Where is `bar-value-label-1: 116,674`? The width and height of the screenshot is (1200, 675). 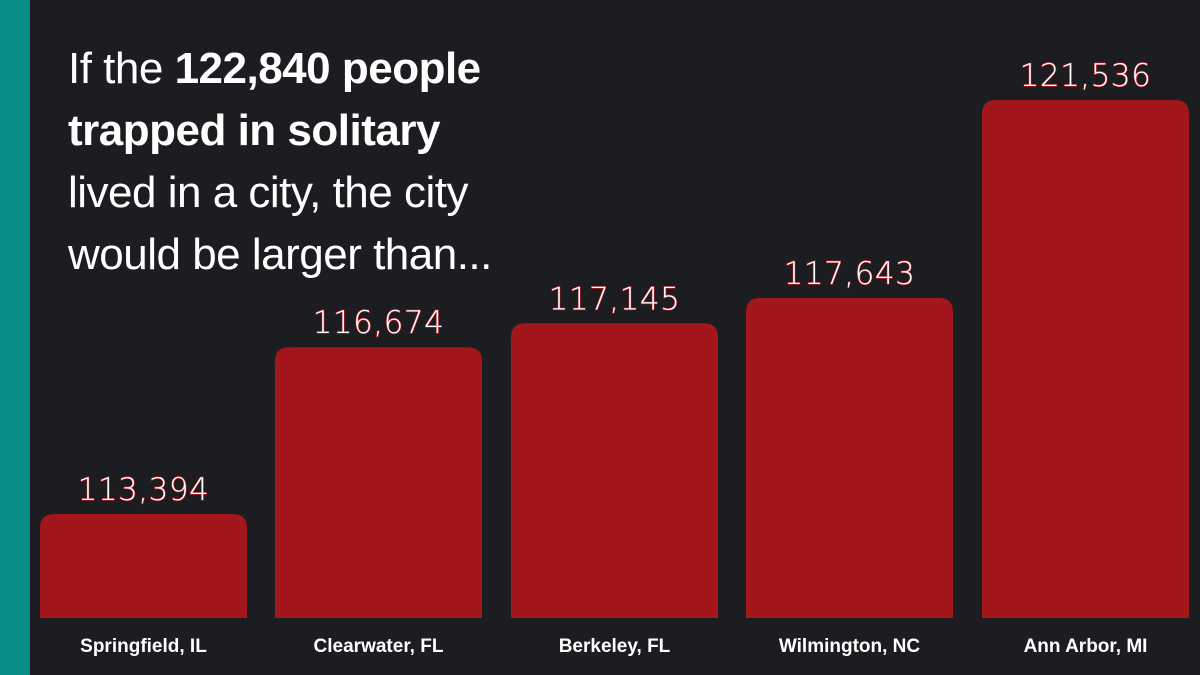
bar-value-label-1: 116,674 is located at coordinates (379, 323).